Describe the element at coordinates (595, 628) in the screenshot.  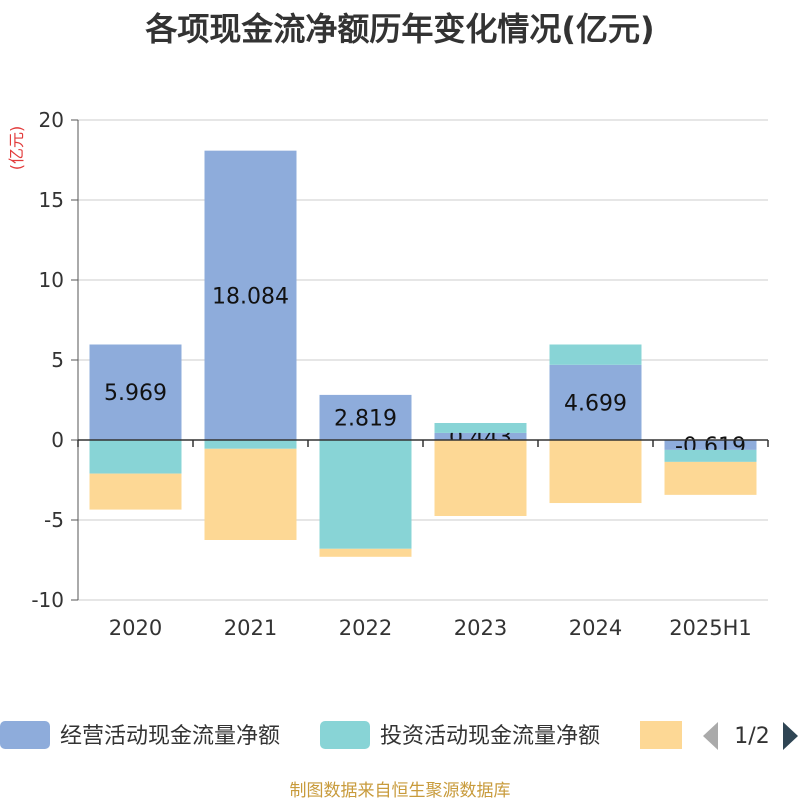
I see `x-tick-label: 2024` at that location.